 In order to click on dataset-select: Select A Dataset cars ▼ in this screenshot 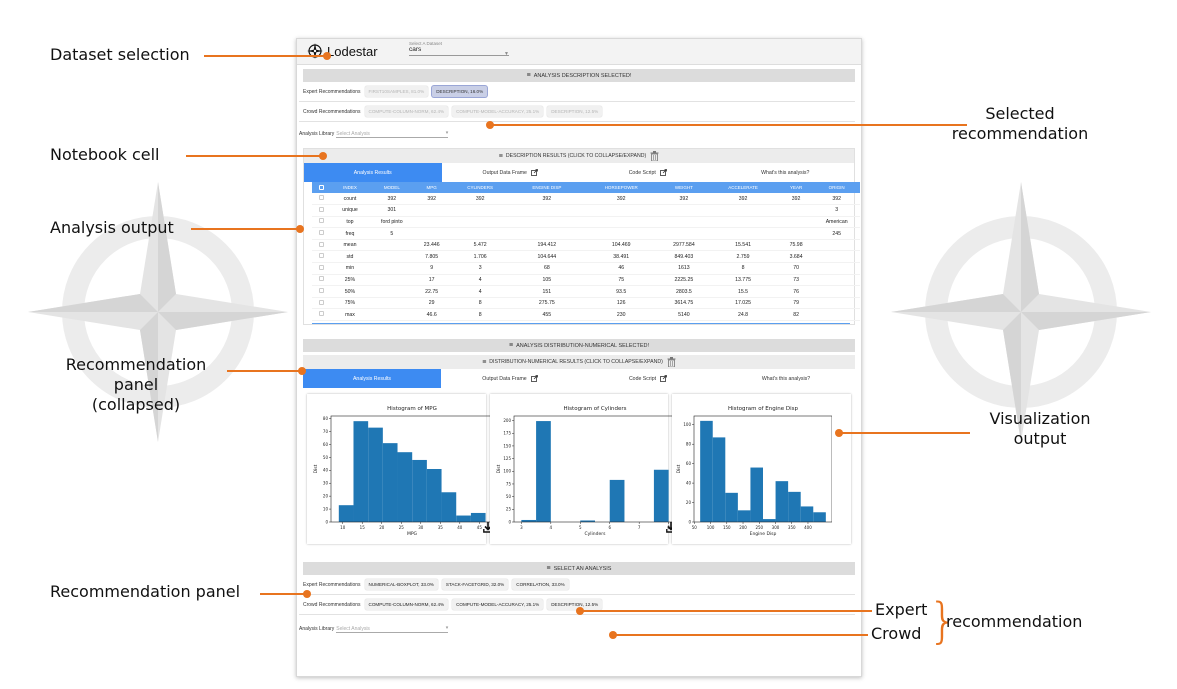, I will do `click(459, 49)`.